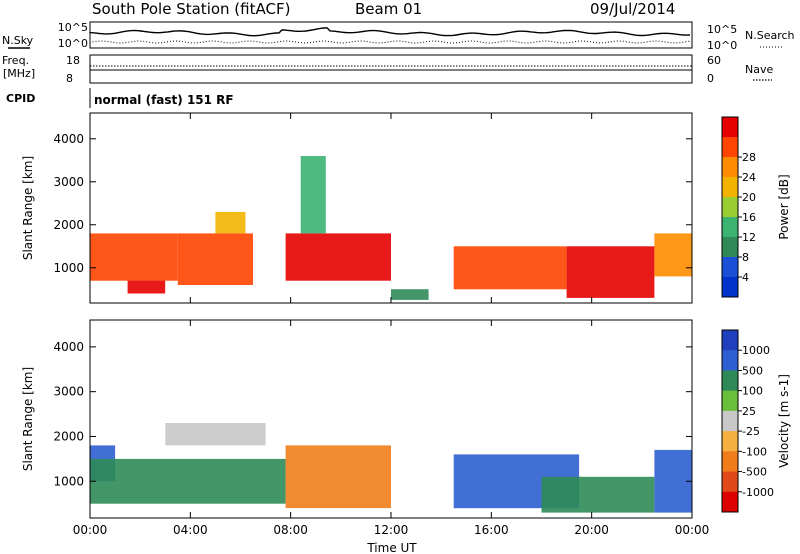 This screenshot has height=554, width=800. I want to click on colorbar-tick-label: 500, so click(752, 370).